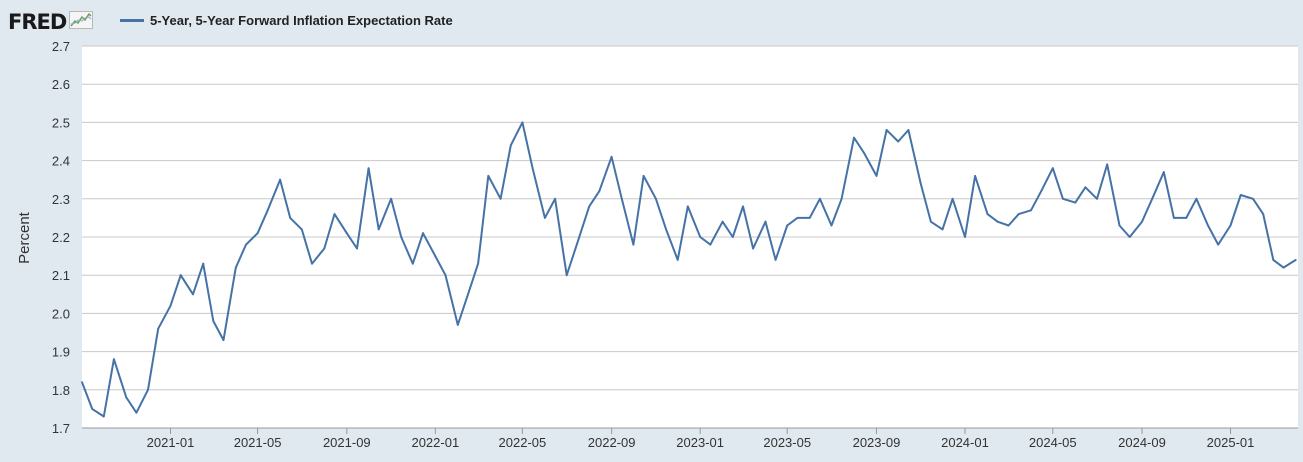 Image resolution: width=1303 pixels, height=462 pixels. I want to click on x-tick-label: 2022-01, so click(435, 442).